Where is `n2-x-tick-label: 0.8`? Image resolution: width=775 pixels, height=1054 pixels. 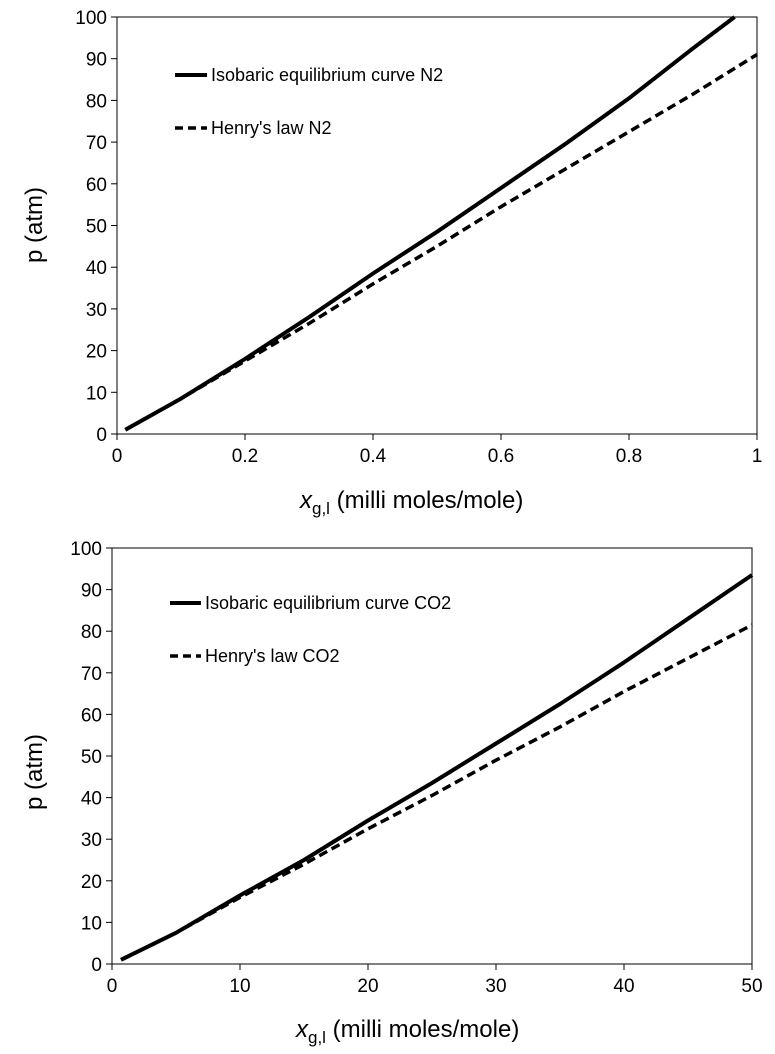
n2-x-tick-label: 0.8 is located at coordinates (629, 456).